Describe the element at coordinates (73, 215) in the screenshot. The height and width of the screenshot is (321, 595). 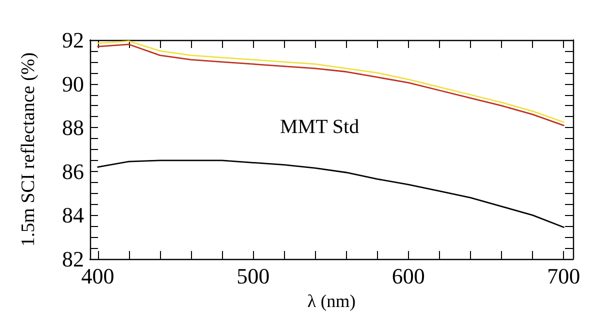
I see `y-tick-label: 84` at that location.